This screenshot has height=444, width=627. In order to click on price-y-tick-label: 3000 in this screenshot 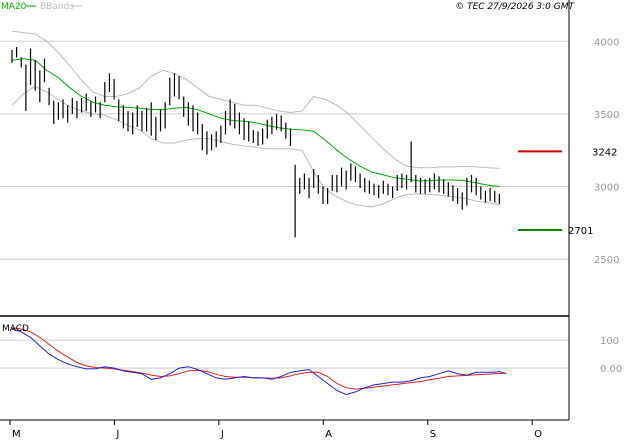, I will do `click(606, 188)`.